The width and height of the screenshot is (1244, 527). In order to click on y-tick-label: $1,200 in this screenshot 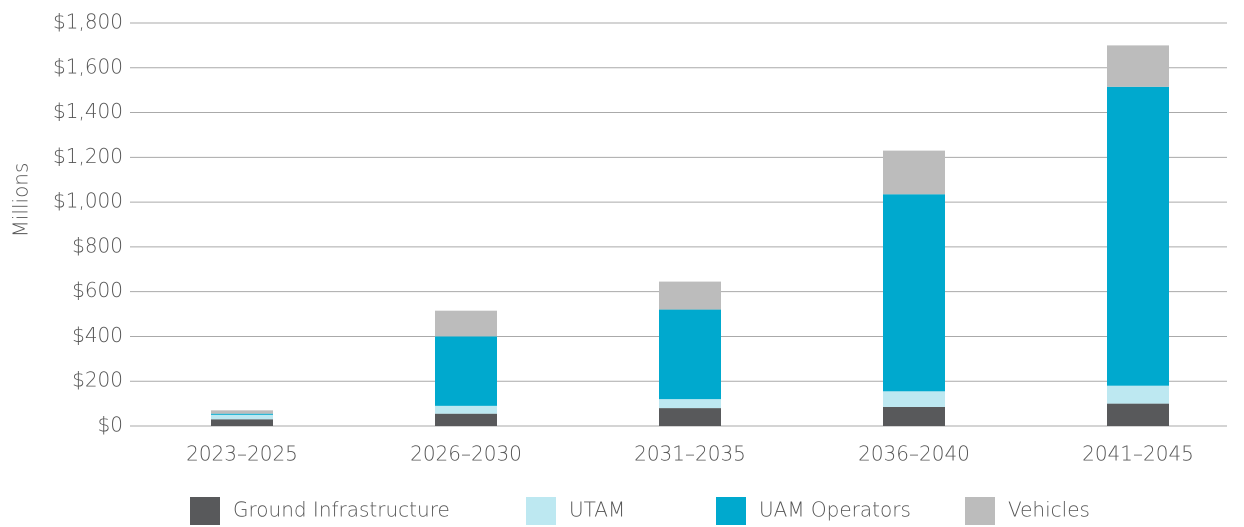, I will do `click(88, 156)`.